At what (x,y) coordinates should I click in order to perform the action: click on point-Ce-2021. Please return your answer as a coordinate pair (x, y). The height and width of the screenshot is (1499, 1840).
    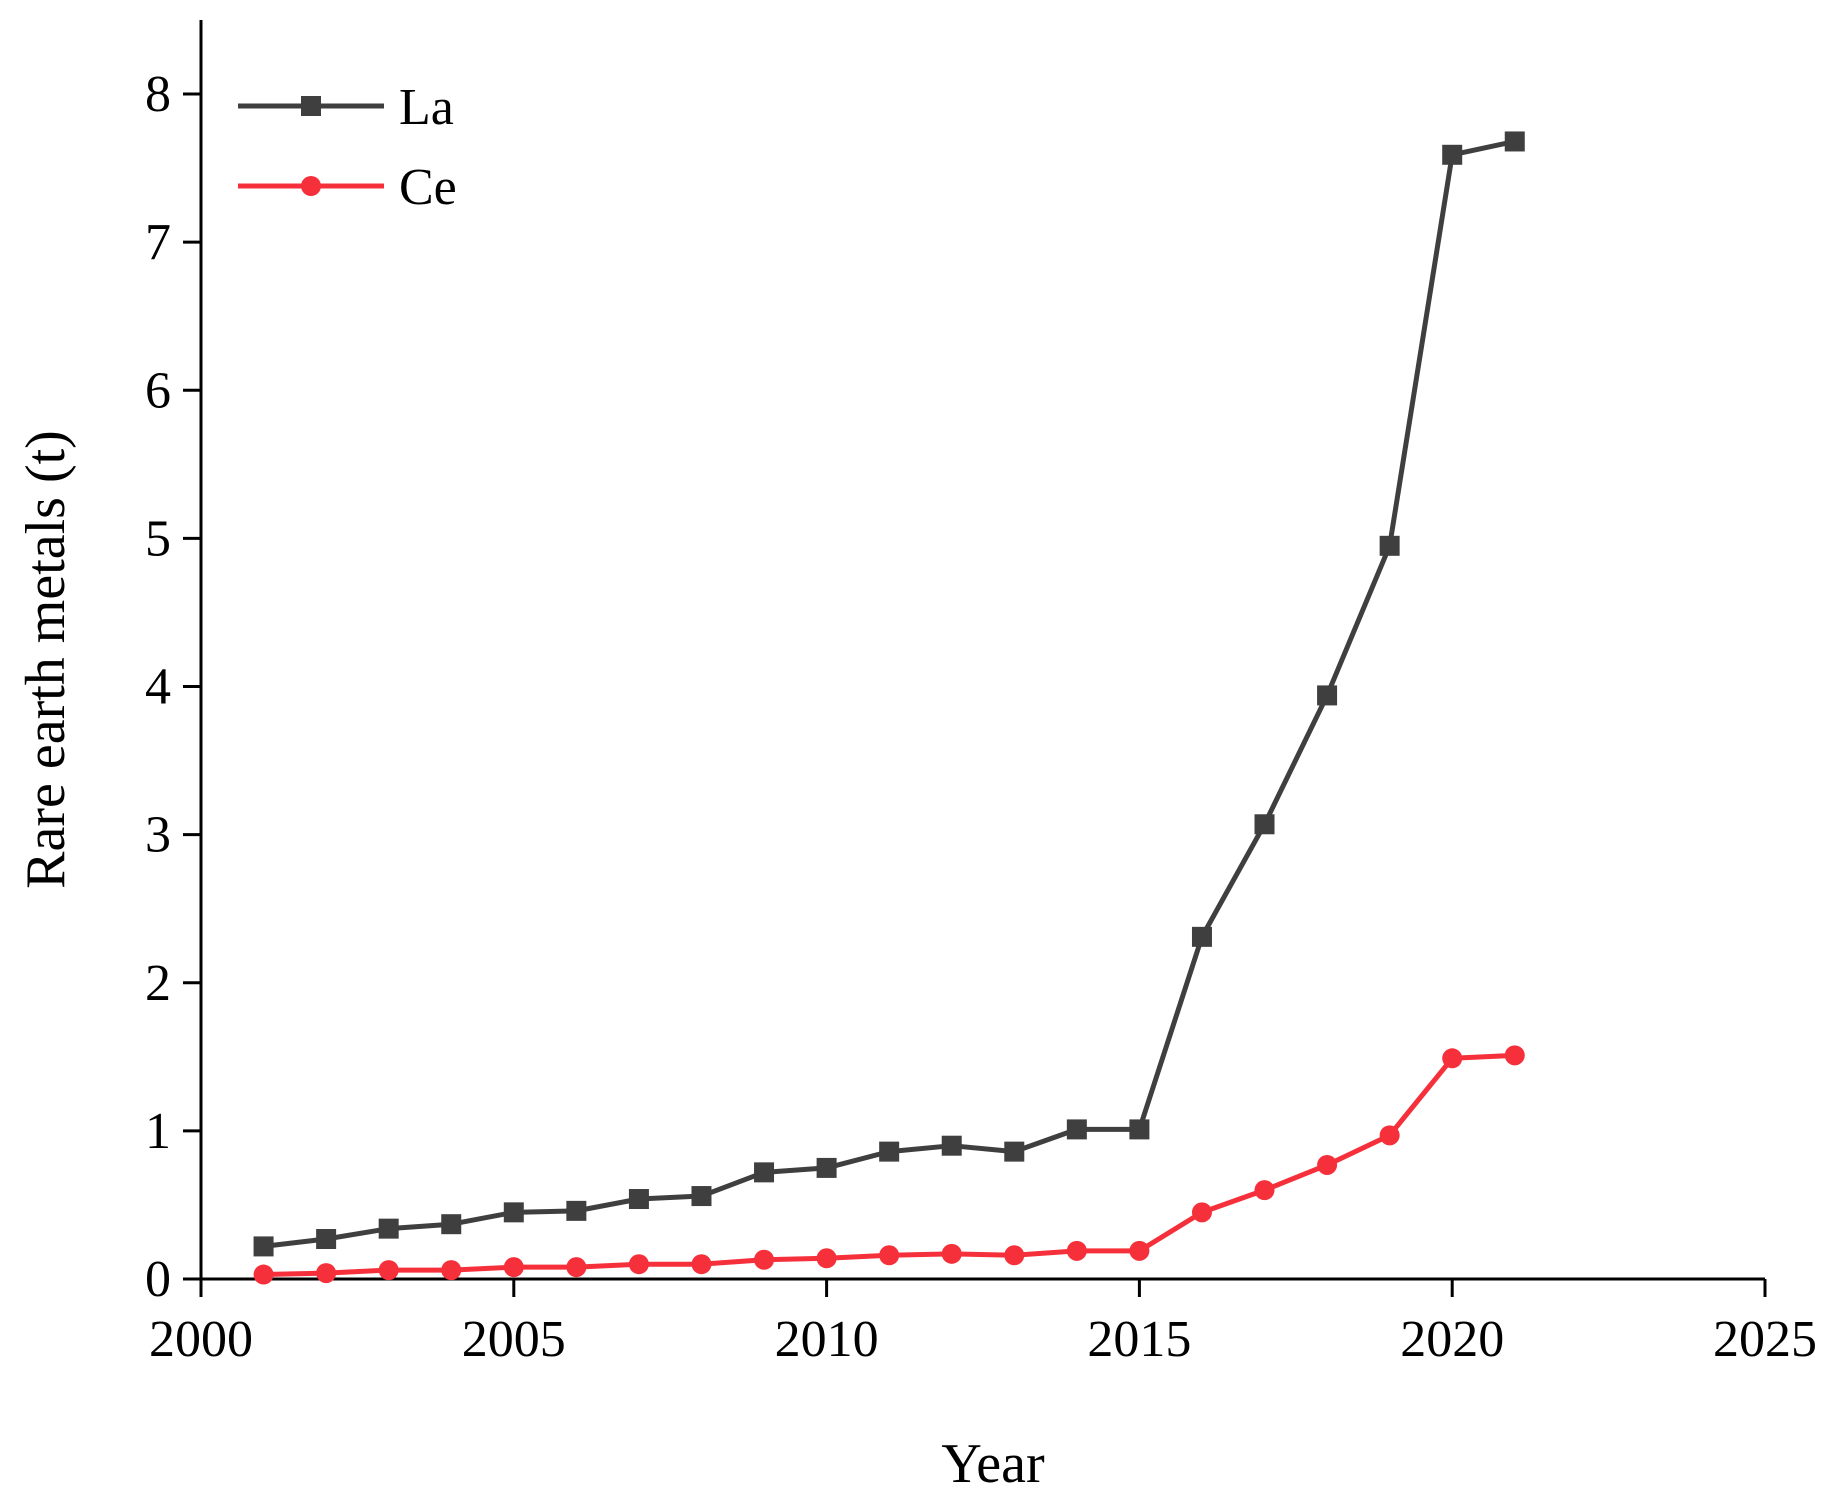
    Looking at the image, I should click on (1514, 1055).